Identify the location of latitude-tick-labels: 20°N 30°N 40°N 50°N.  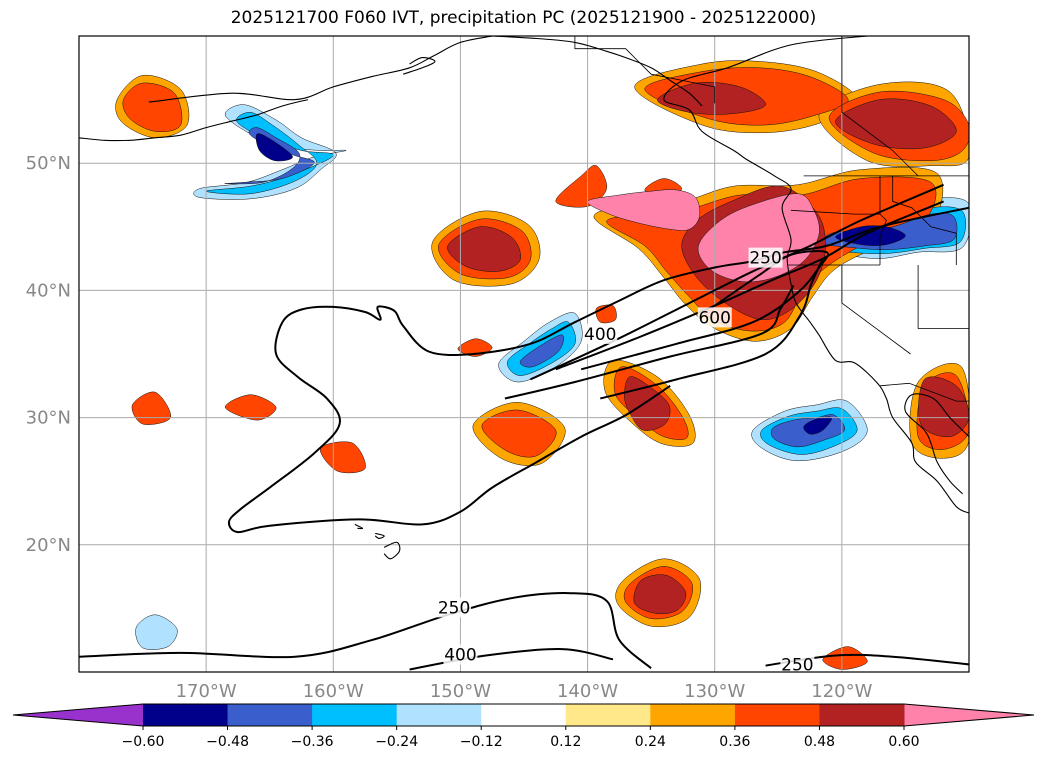
(48, 354).